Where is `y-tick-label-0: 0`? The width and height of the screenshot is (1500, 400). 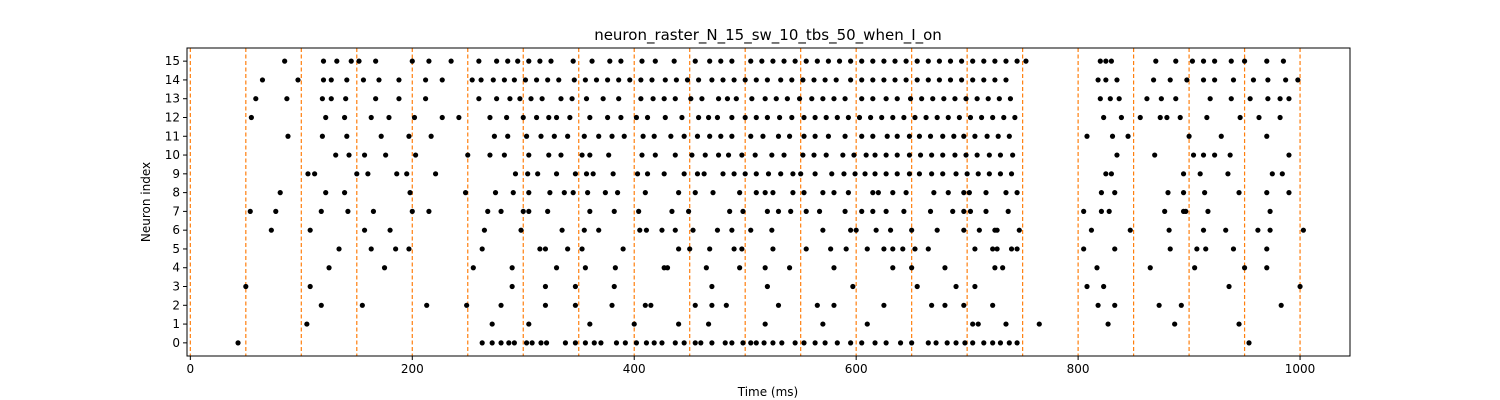 y-tick-label-0: 0 is located at coordinates (176, 343).